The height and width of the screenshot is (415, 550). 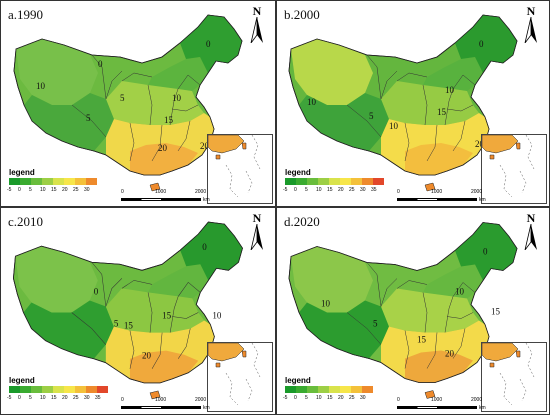 What do you see at coordinates (482, 200) in the screenshot?
I see `scale-unit: km` at bounding box center [482, 200].